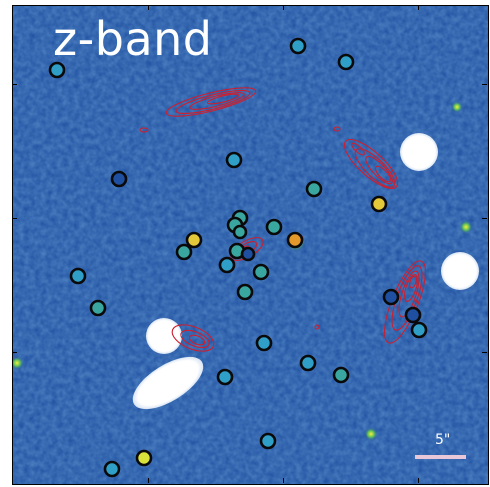 Image resolution: width=490 pixels, height=487 pixels. I want to click on band-label: z-band, so click(133, 39).